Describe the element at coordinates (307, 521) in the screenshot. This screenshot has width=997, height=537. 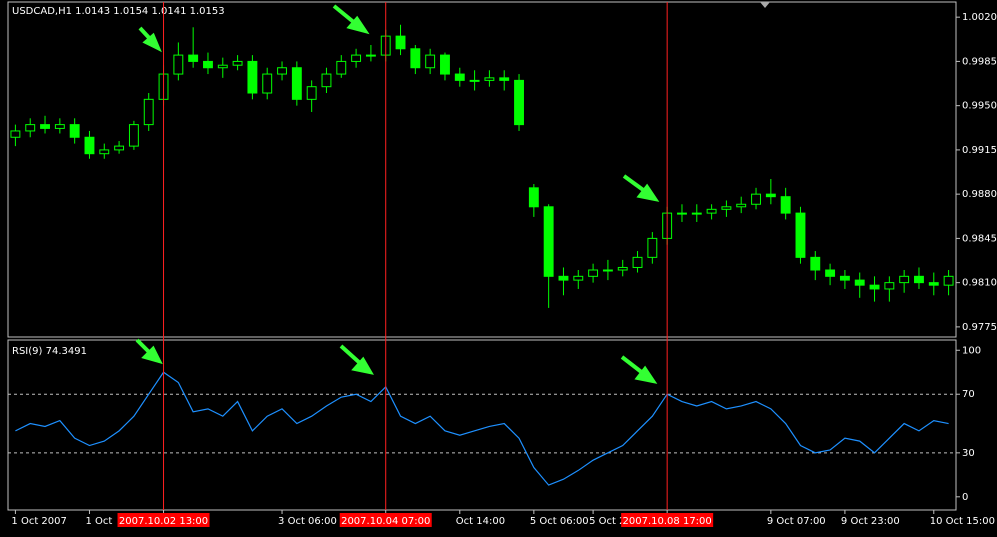
I see `x-tick-label: 3 Oct 06:00` at that location.